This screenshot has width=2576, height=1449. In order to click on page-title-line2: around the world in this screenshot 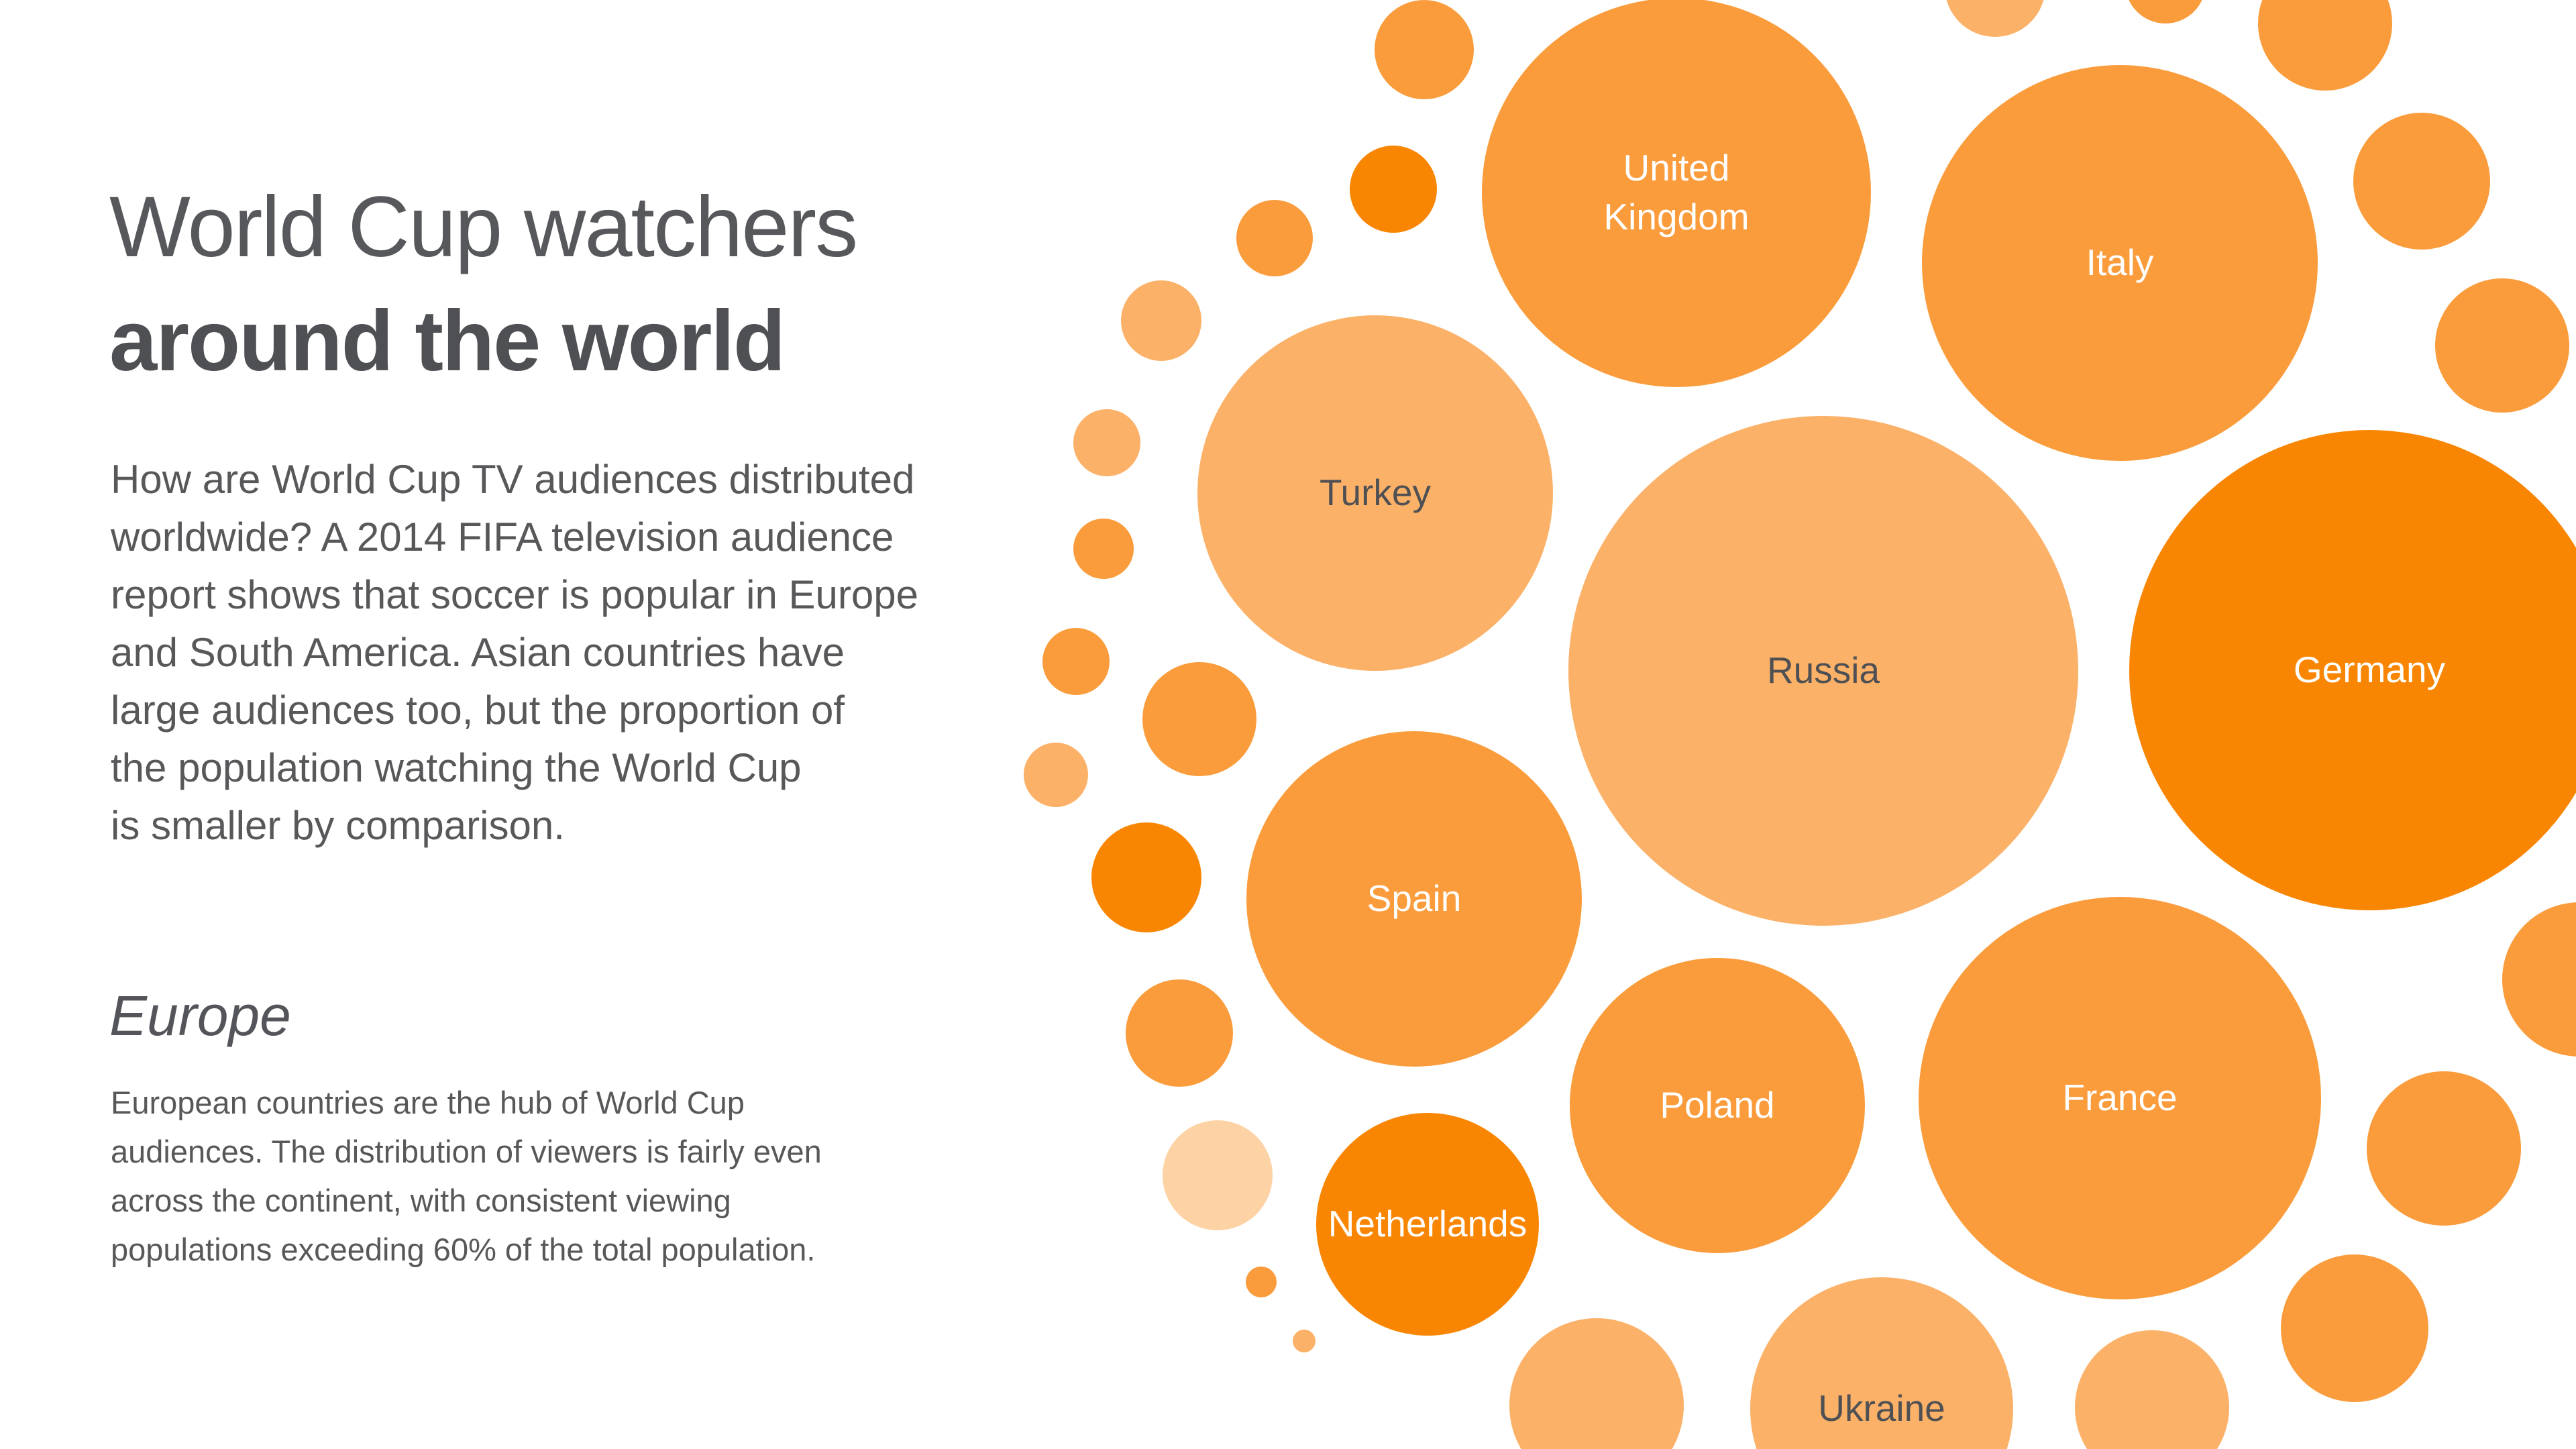, I will do `click(447, 340)`.